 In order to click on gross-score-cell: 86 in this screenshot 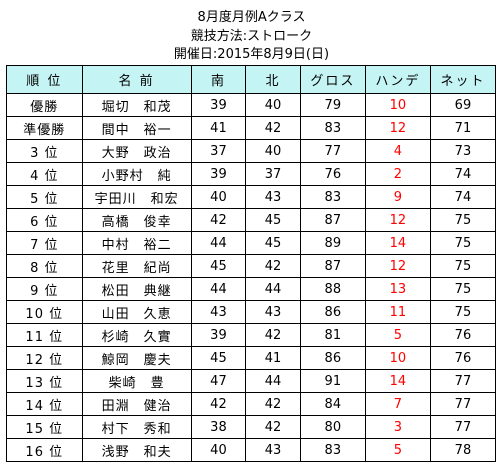, I will do `click(332, 358)`.